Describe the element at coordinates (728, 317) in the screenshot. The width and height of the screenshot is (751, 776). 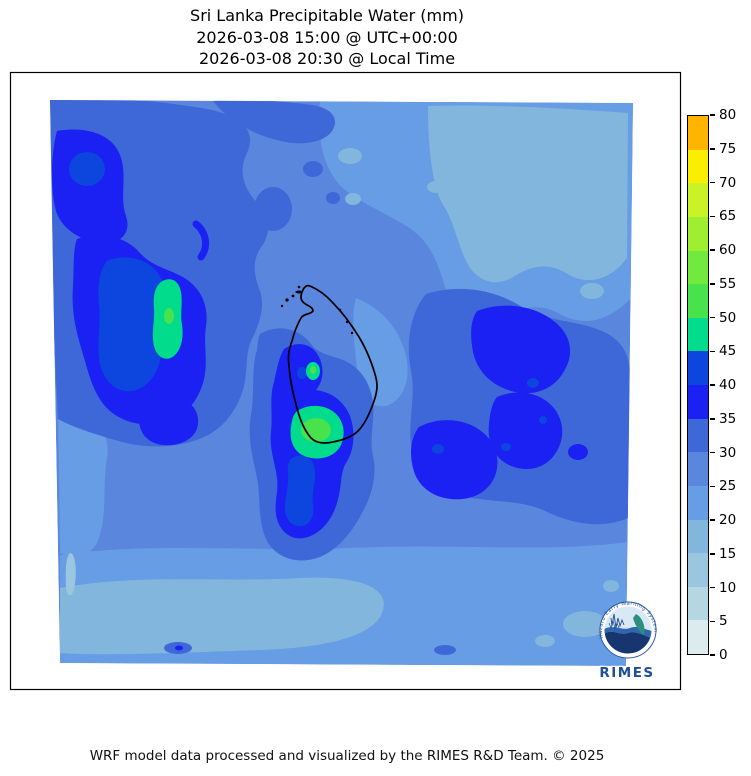
I see `colorbar-ticklabel-50: 50` at that location.